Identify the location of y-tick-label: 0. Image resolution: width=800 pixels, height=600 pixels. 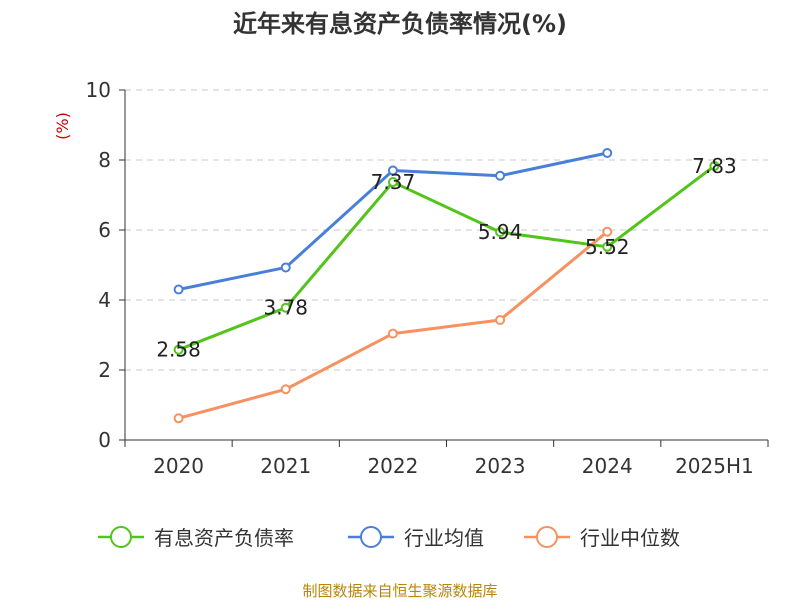
(104, 440).